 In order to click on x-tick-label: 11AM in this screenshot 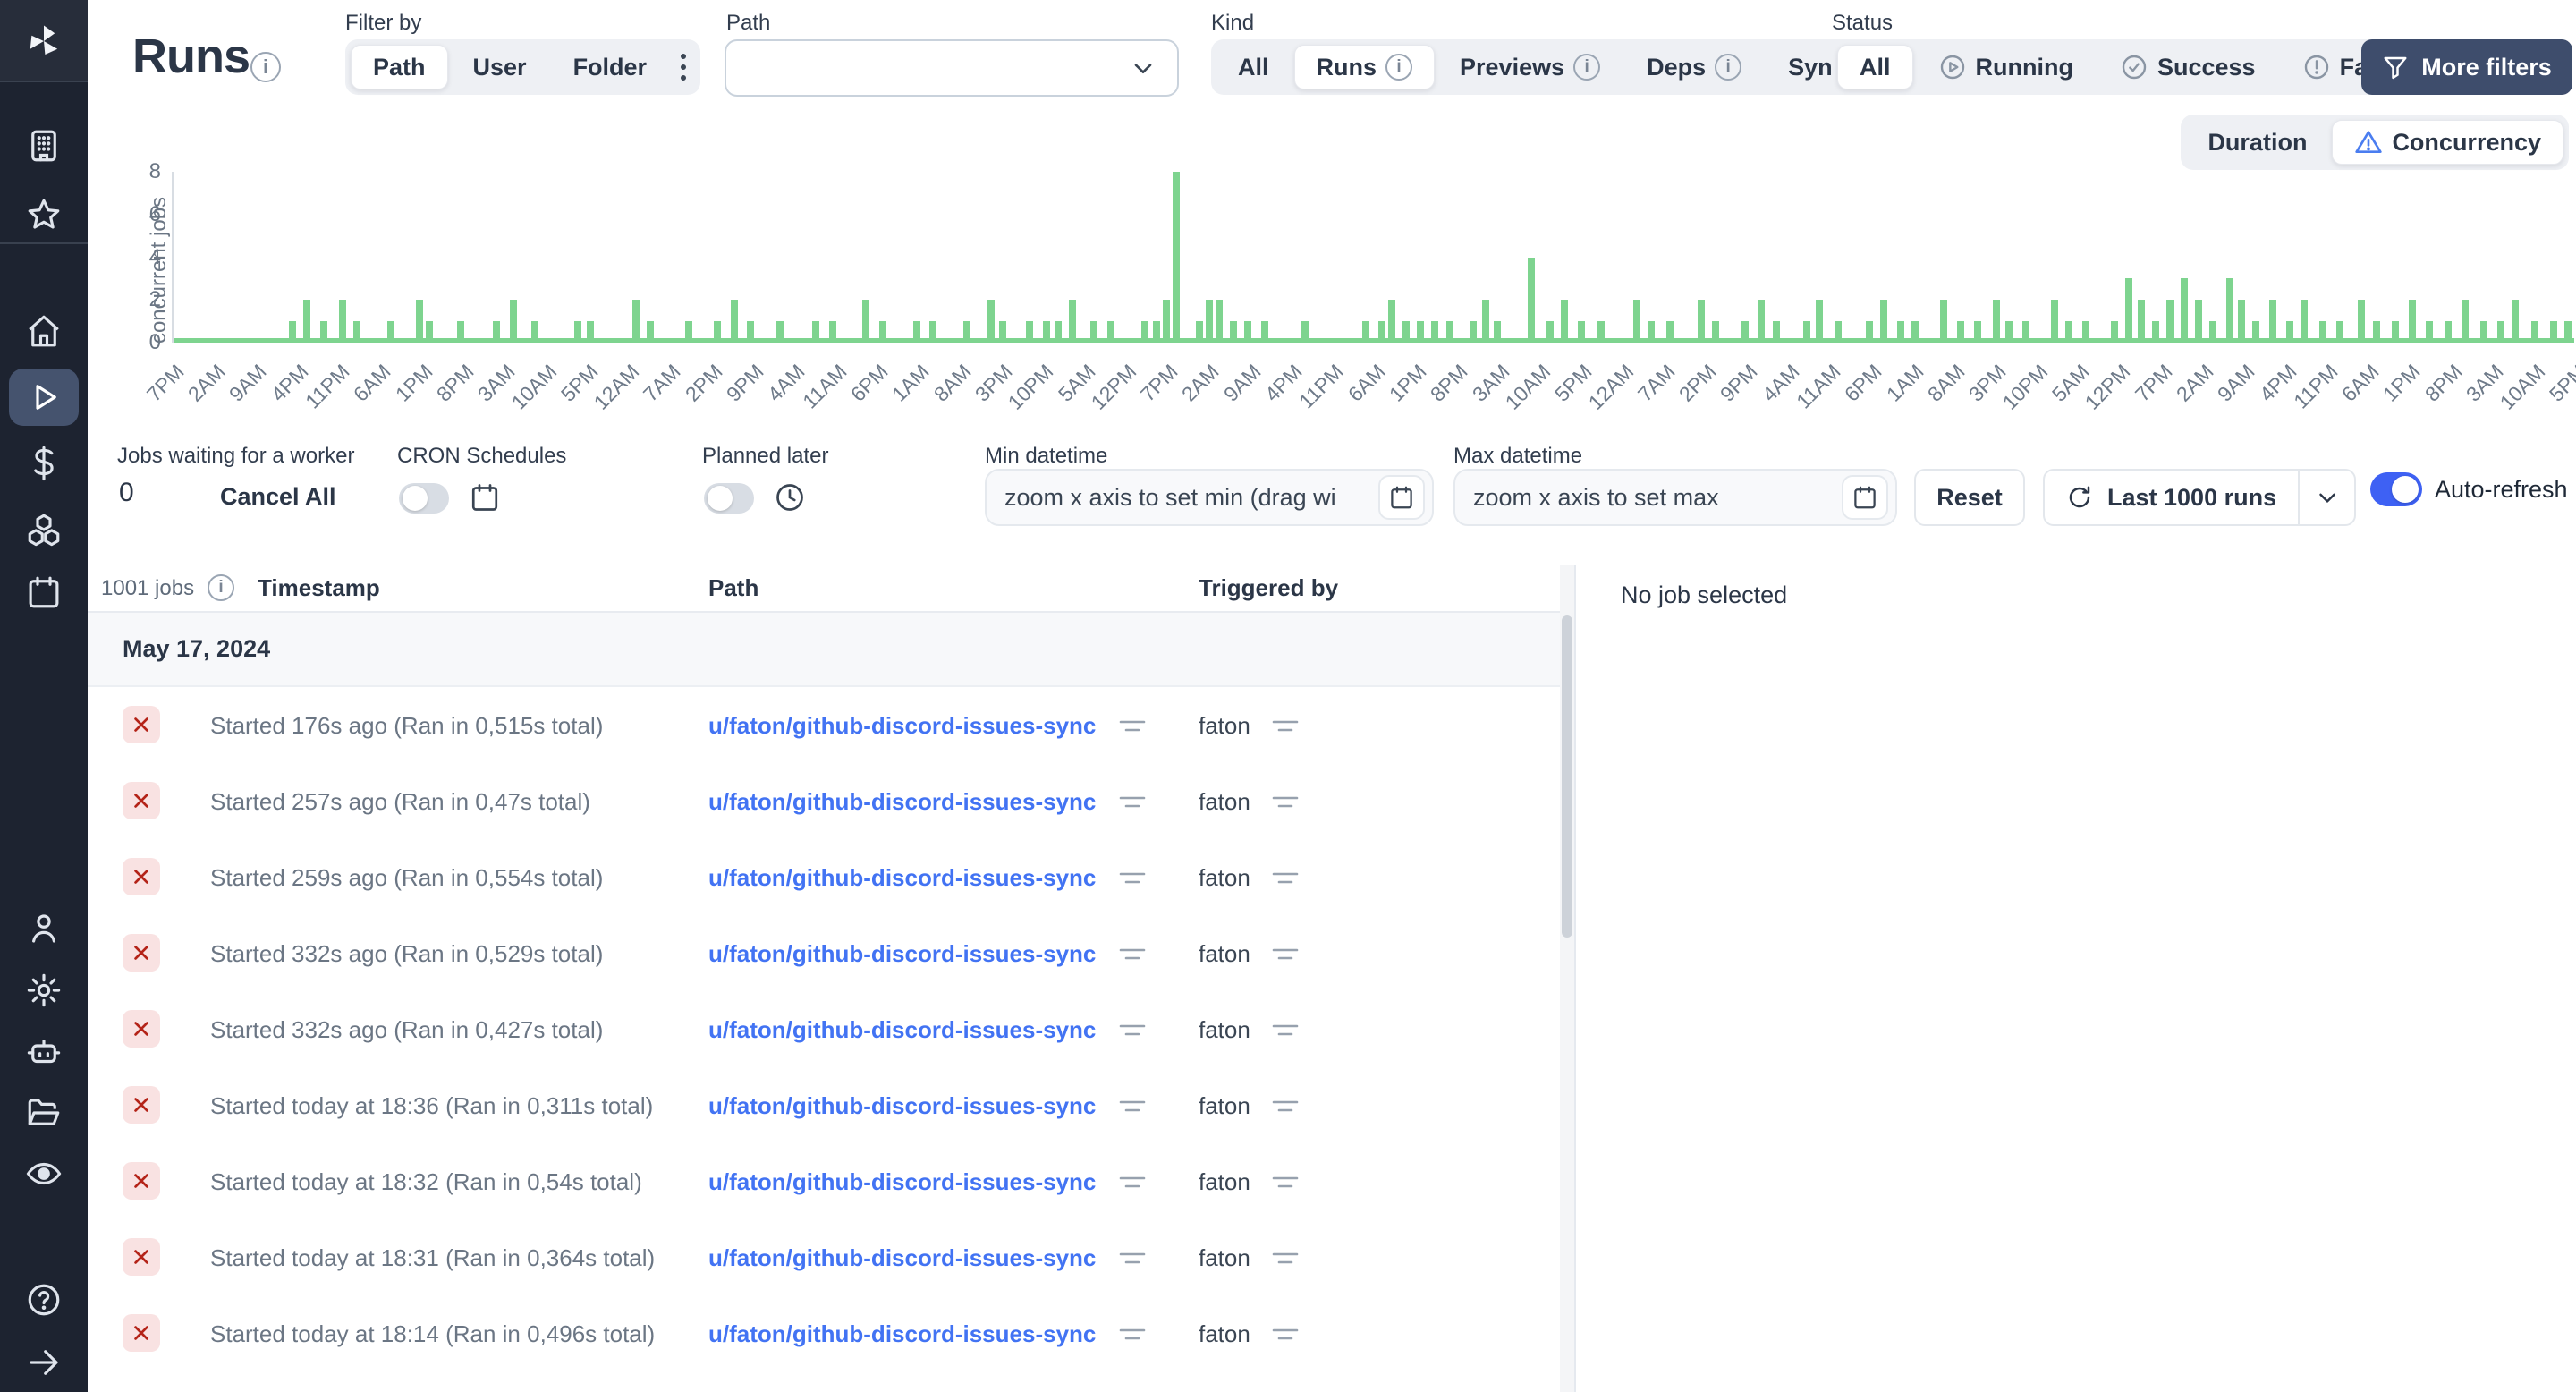, I will do `click(1818, 386)`.